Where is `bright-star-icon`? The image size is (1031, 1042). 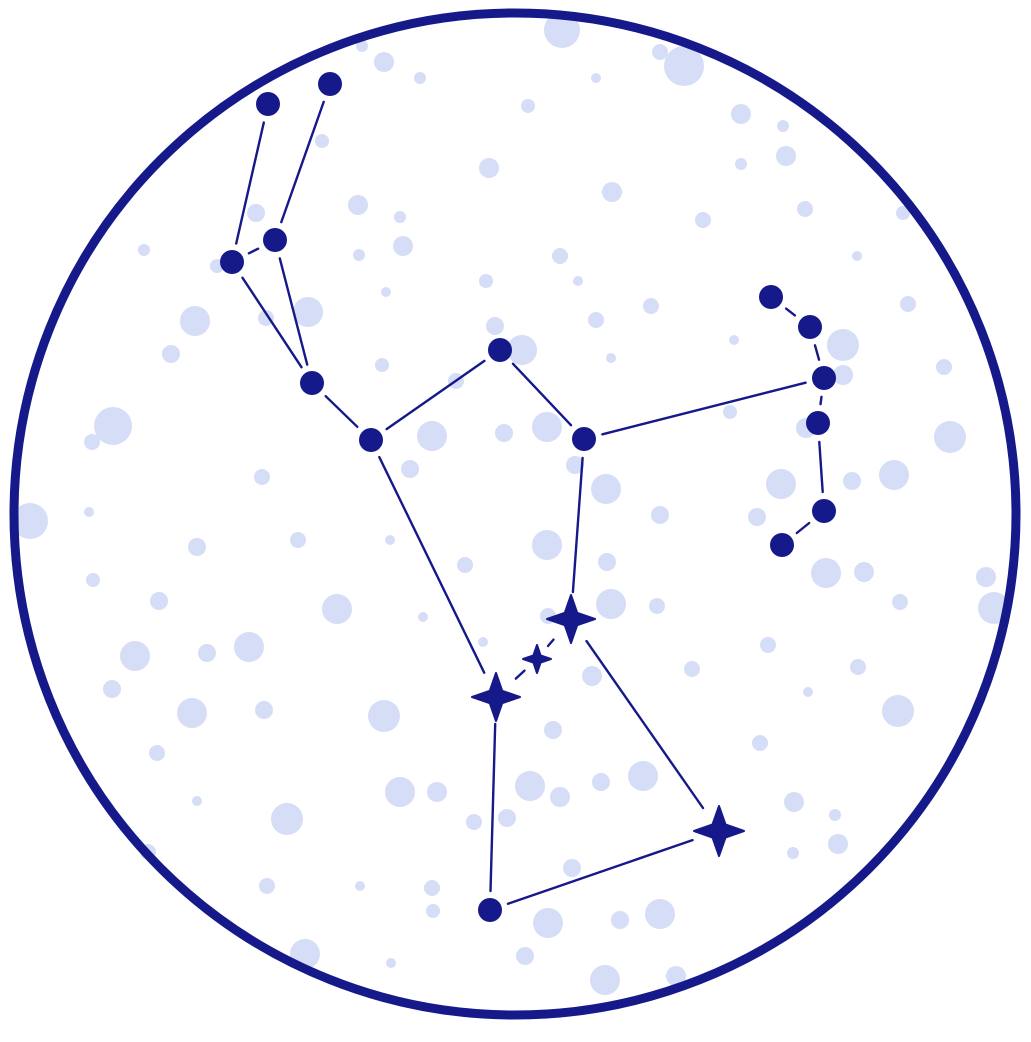
bright-star-icon is located at coordinates (537, 659).